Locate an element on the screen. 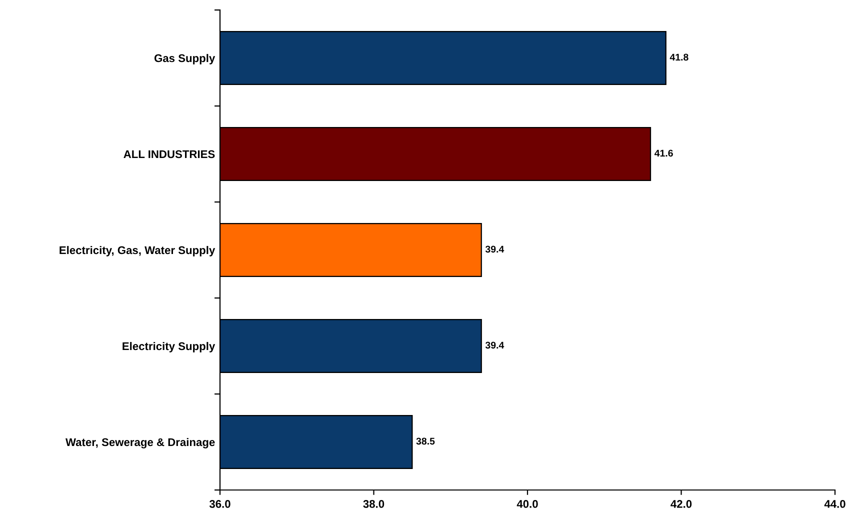 The width and height of the screenshot is (853, 518). x-tick-label: 40.0 is located at coordinates (527, 504).